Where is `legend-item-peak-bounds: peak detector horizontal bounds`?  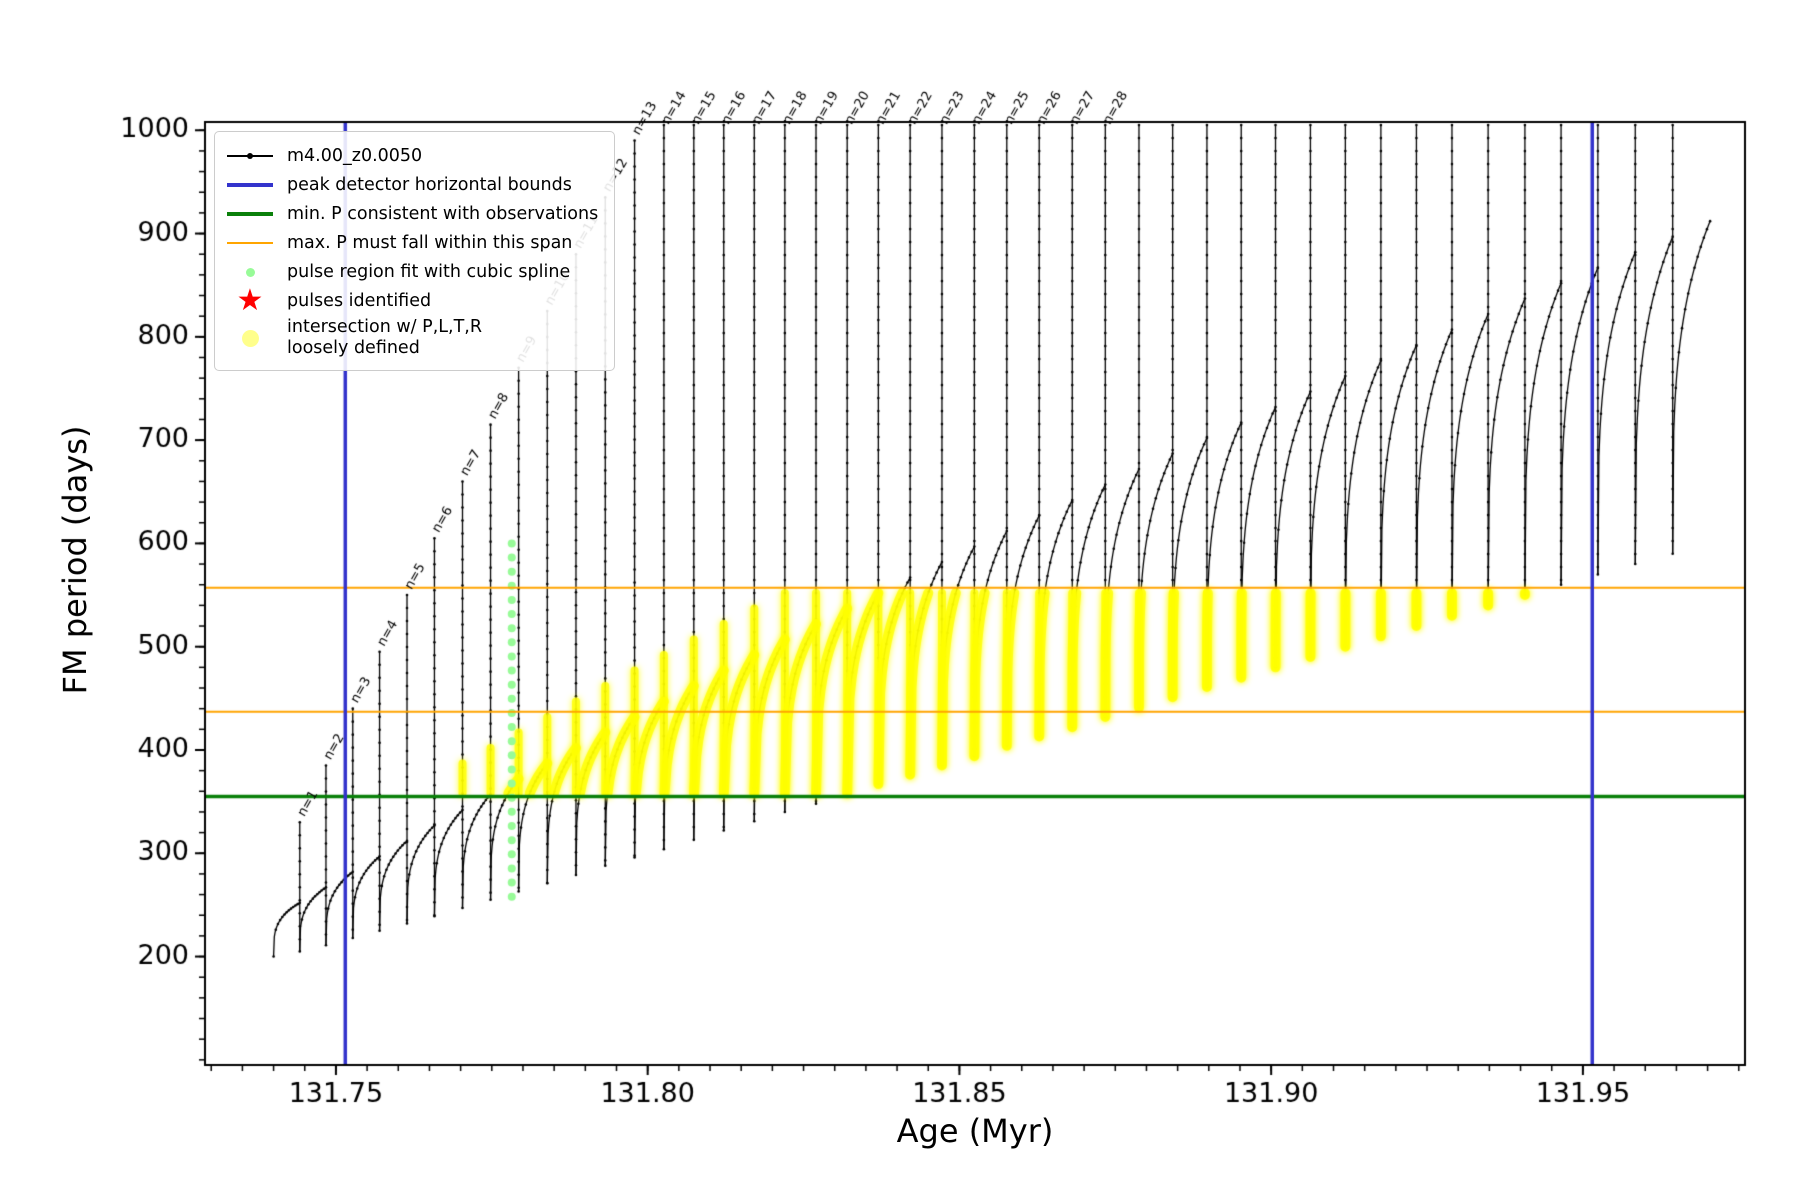 legend-item-peak-bounds: peak detector horizontal bounds is located at coordinates (412, 185).